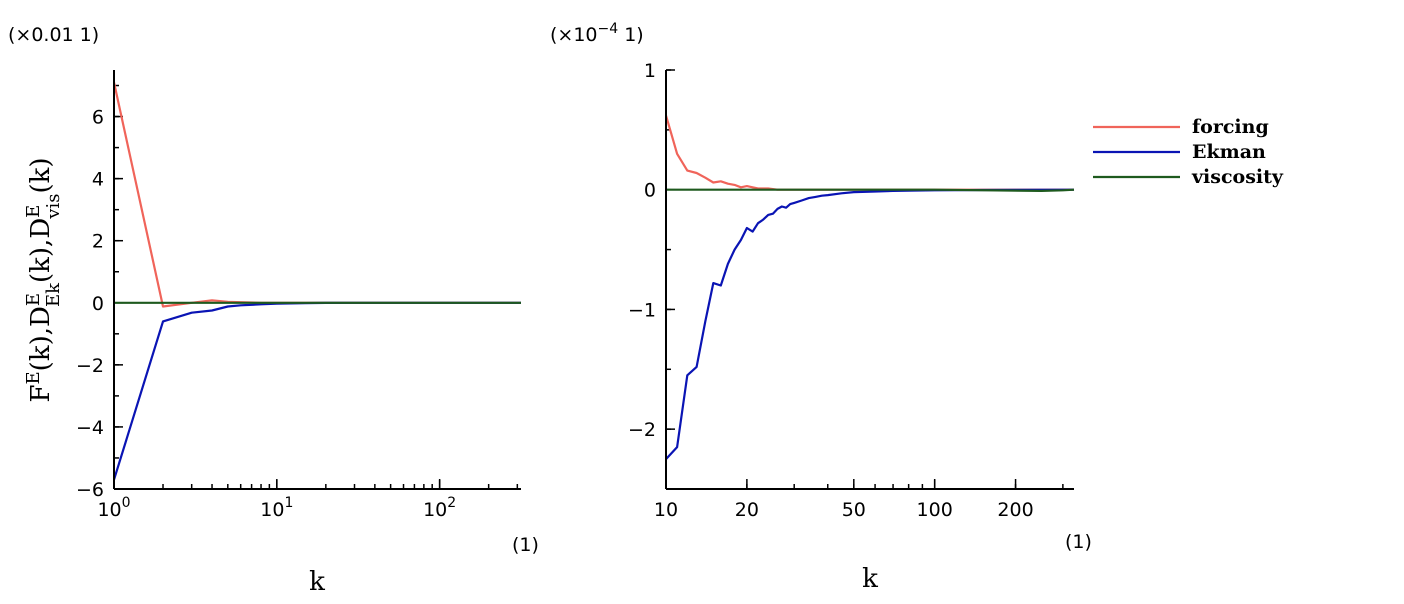 The width and height of the screenshot is (1404, 604). Describe the element at coordinates (53, 35) in the screenshot. I see `left-y-multiplier-label: (×0.01 1)` at that location.